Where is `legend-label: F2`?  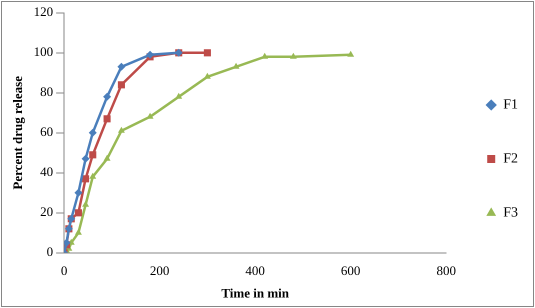 legend-label: F2 is located at coordinates (510, 159).